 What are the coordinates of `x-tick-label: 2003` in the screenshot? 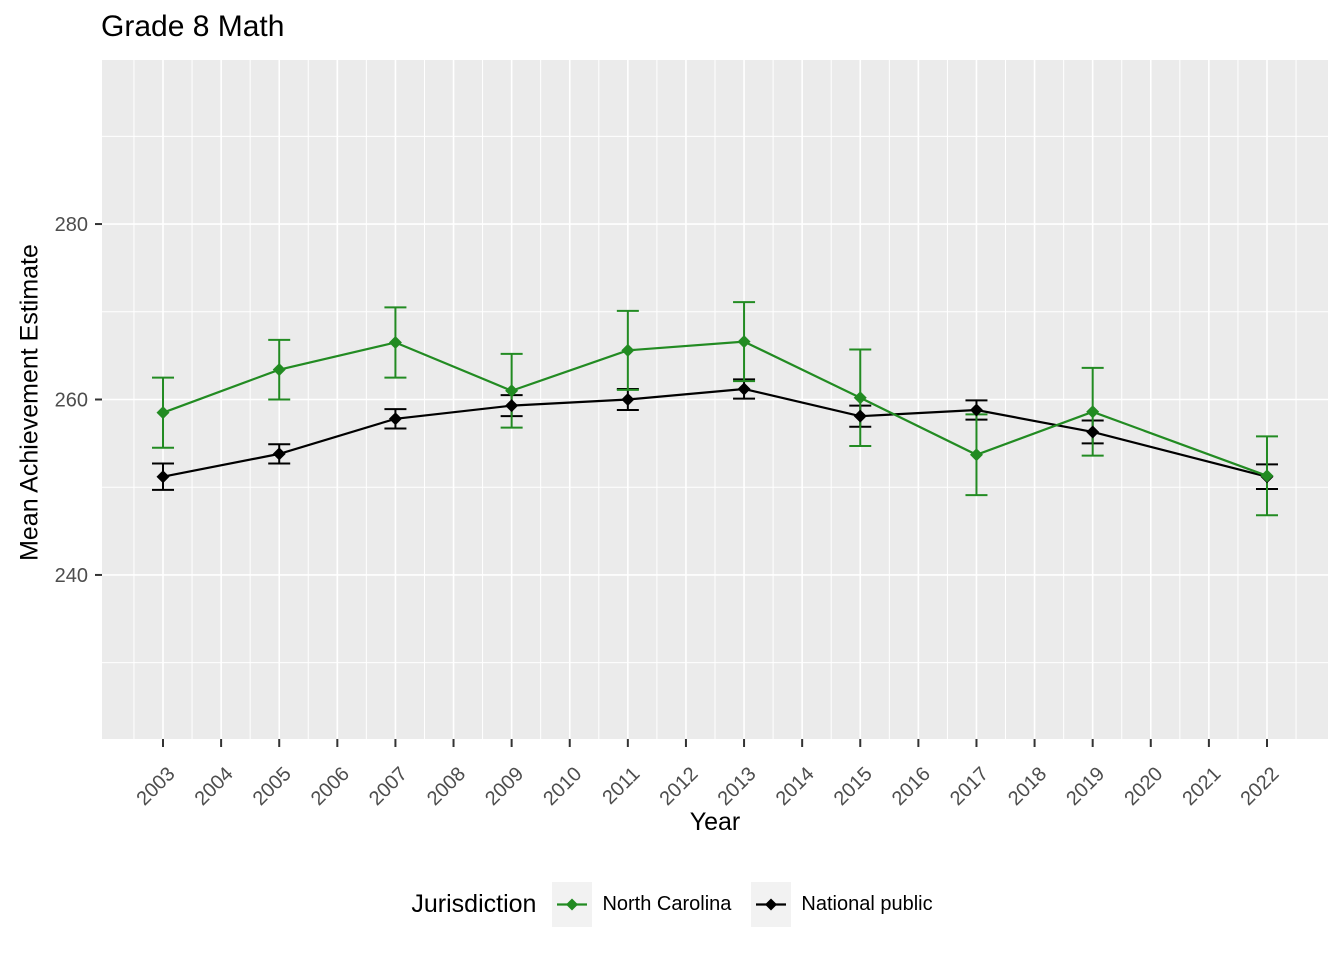 It's located at (156, 786).